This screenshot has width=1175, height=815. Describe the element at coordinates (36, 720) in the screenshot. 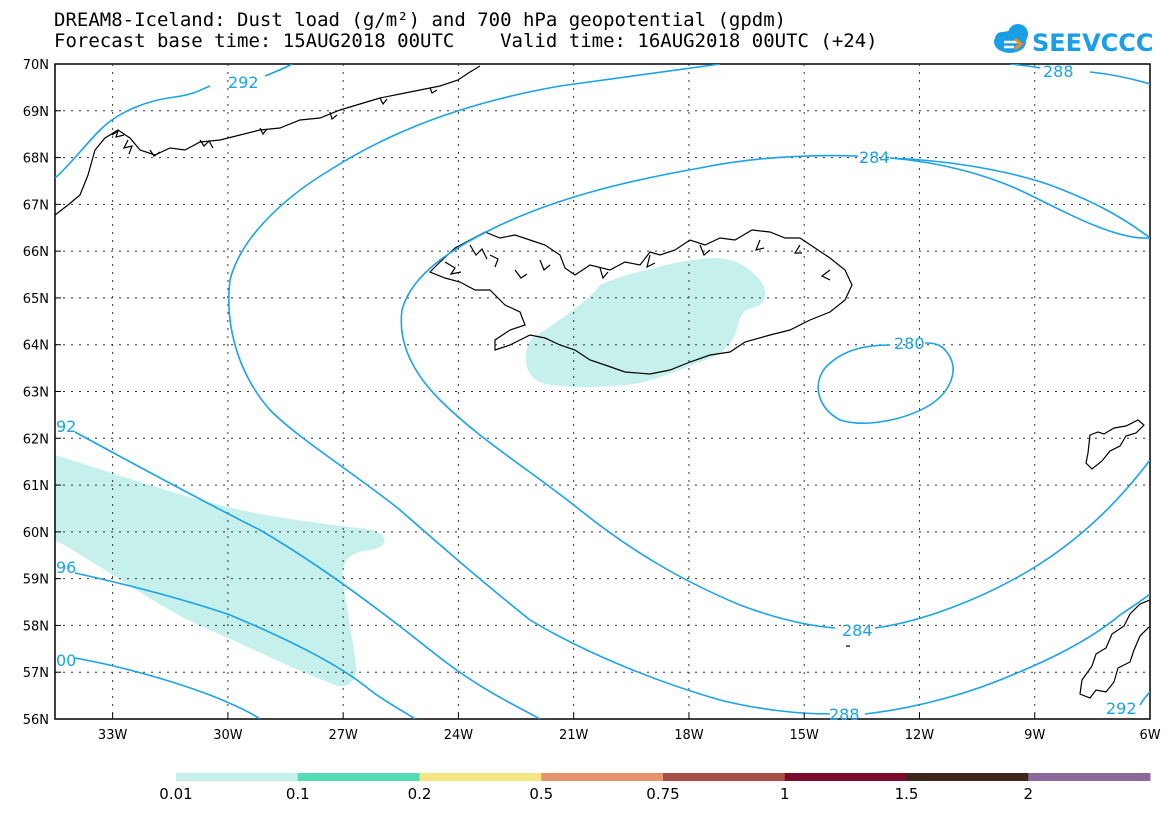

I see `latitude-label: 56N` at that location.